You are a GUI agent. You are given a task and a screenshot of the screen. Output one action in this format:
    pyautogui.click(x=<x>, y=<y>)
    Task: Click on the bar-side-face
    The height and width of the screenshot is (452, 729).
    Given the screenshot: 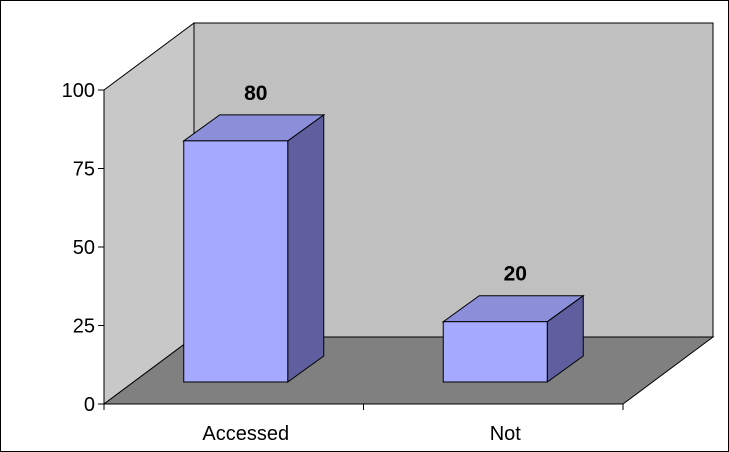 What is the action you would take?
    pyautogui.click(x=306, y=248)
    